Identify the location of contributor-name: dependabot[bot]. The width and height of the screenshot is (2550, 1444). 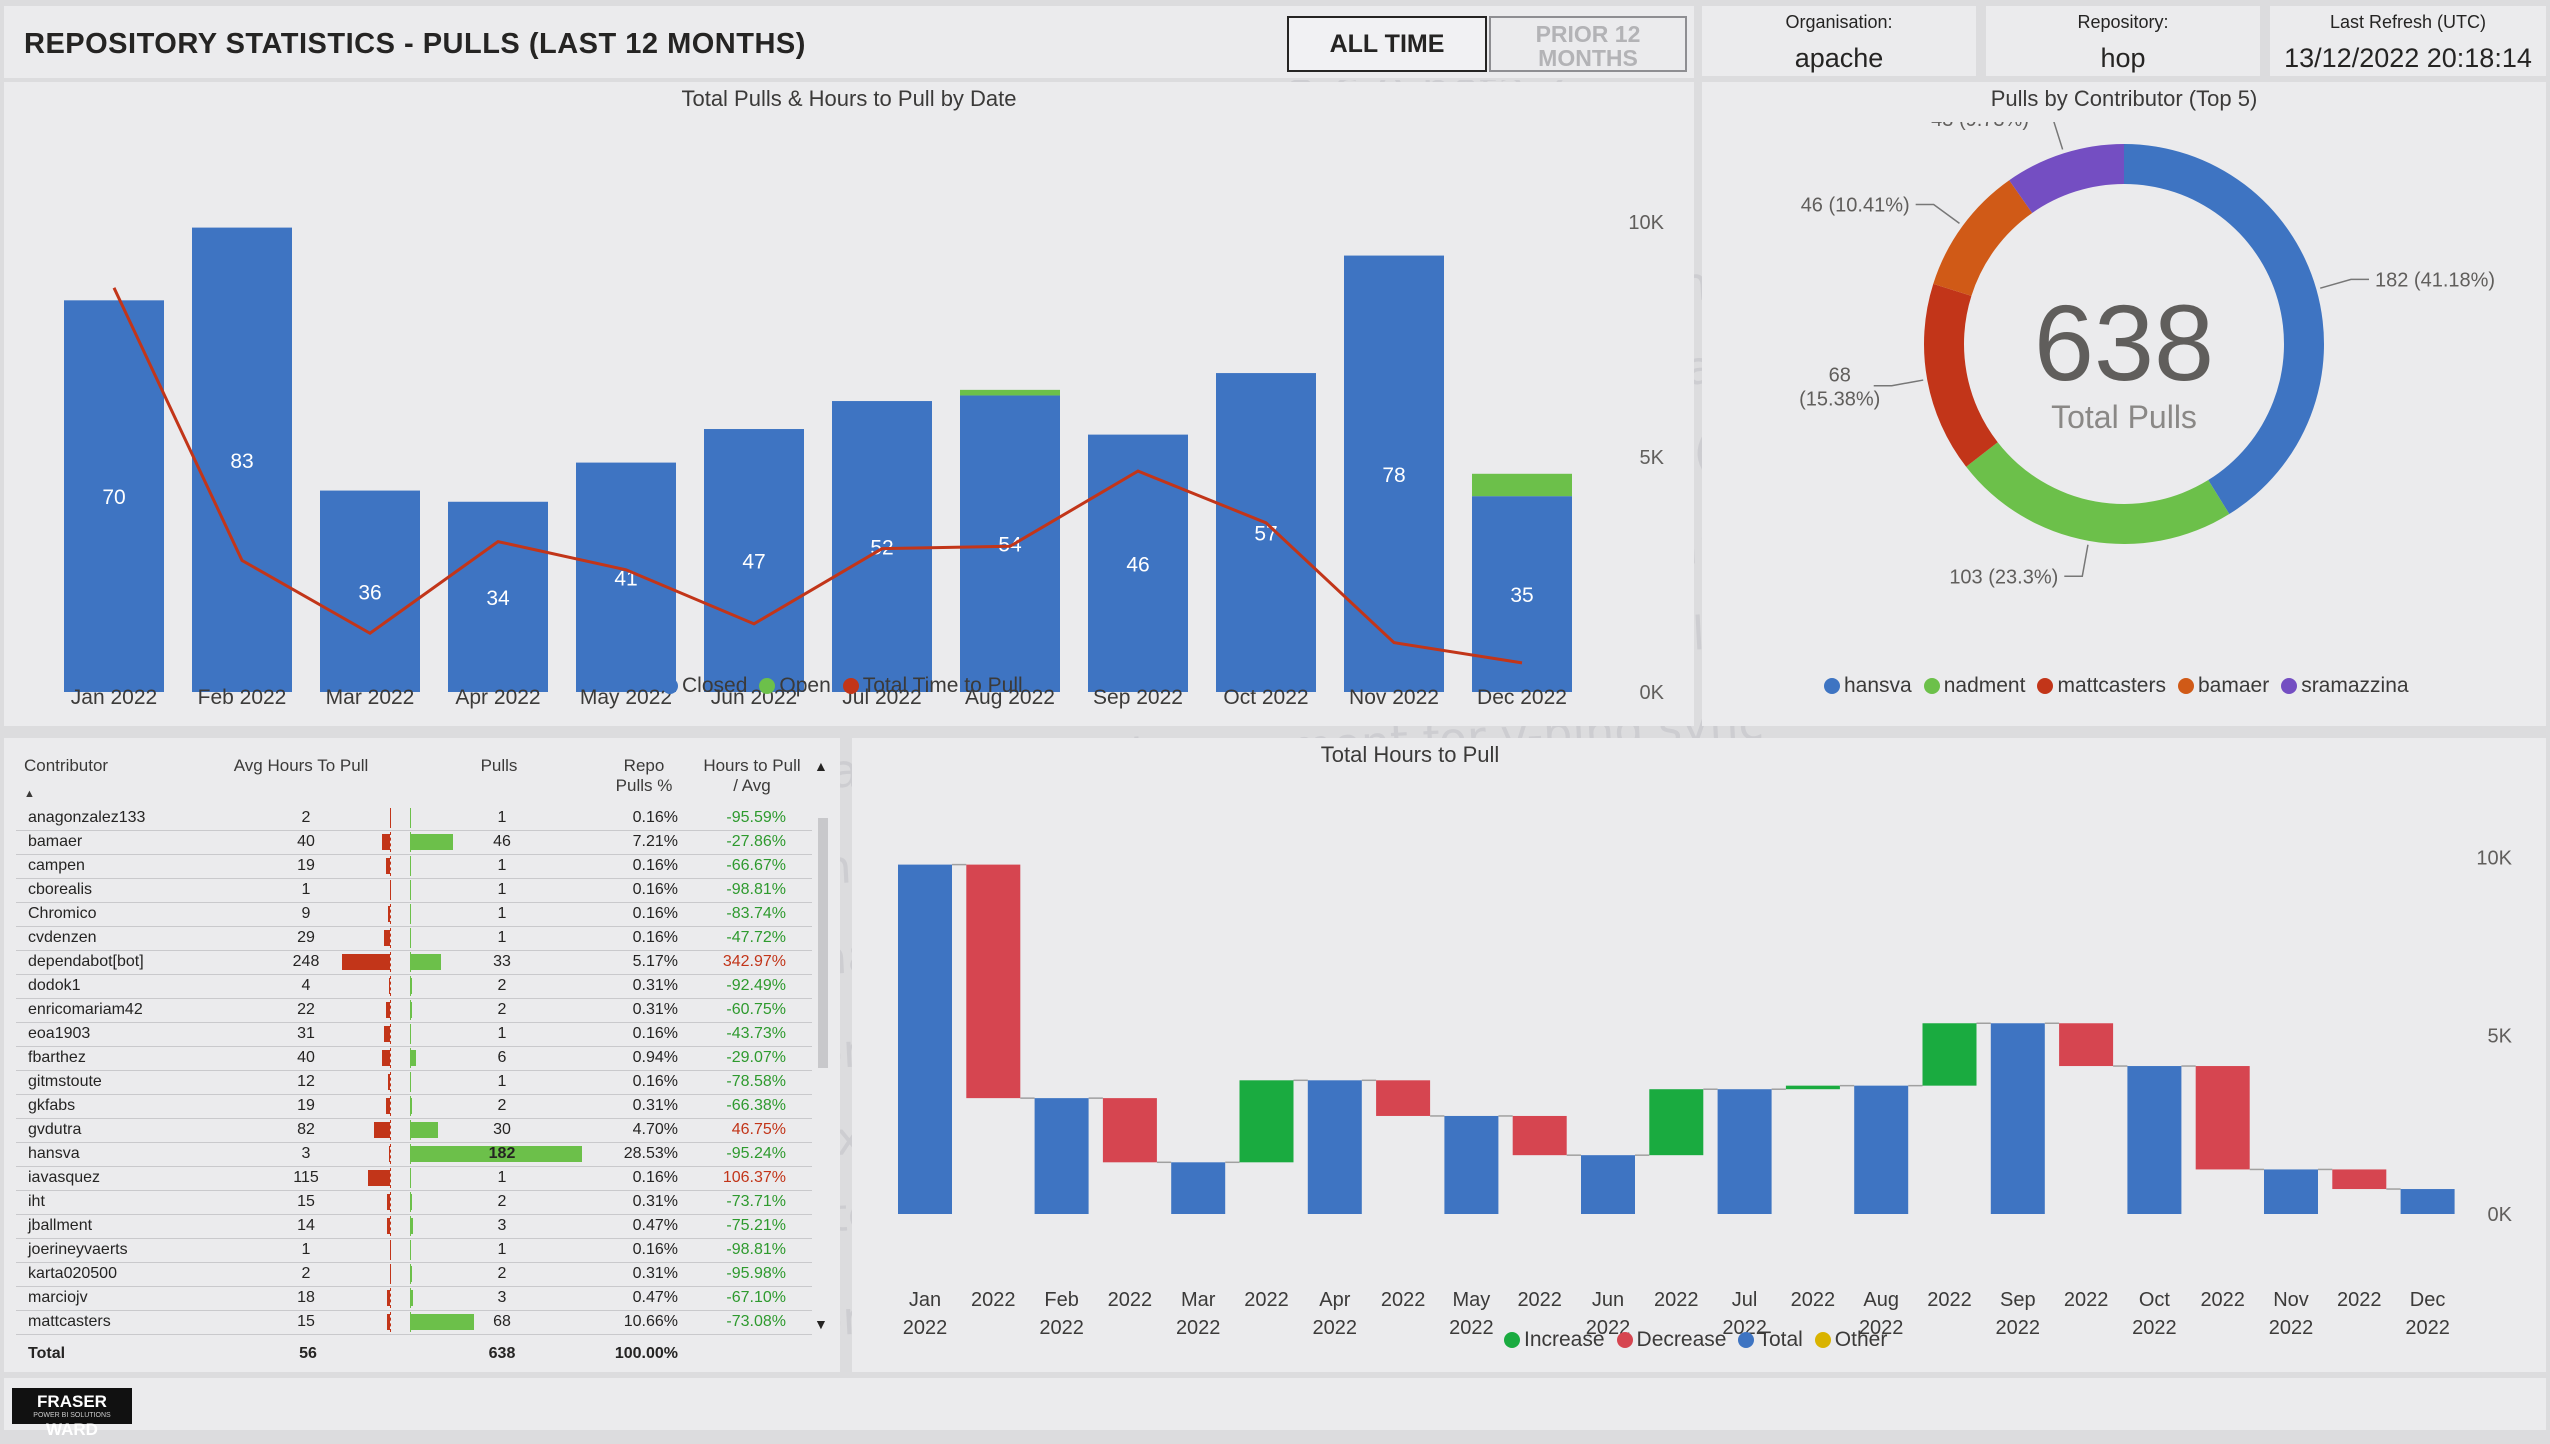
(86, 962).